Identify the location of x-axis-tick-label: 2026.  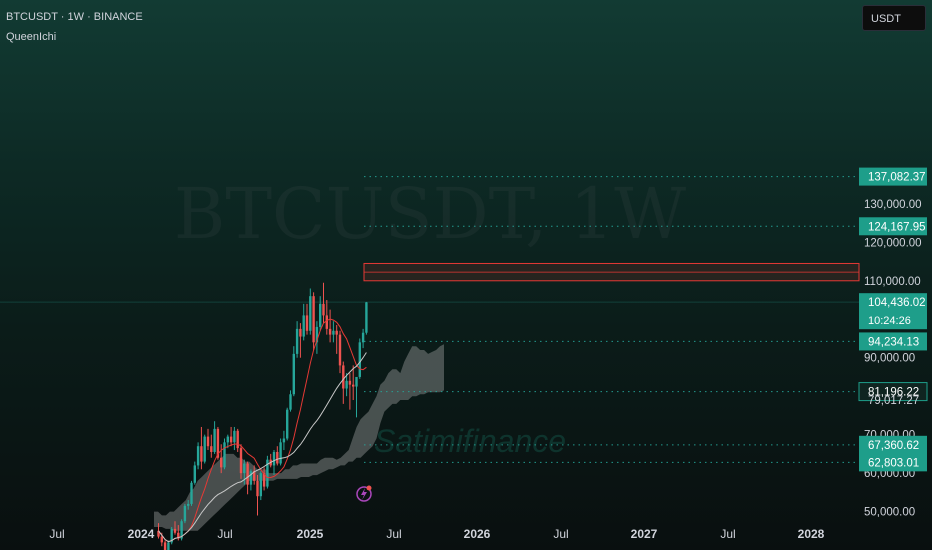
(477, 534).